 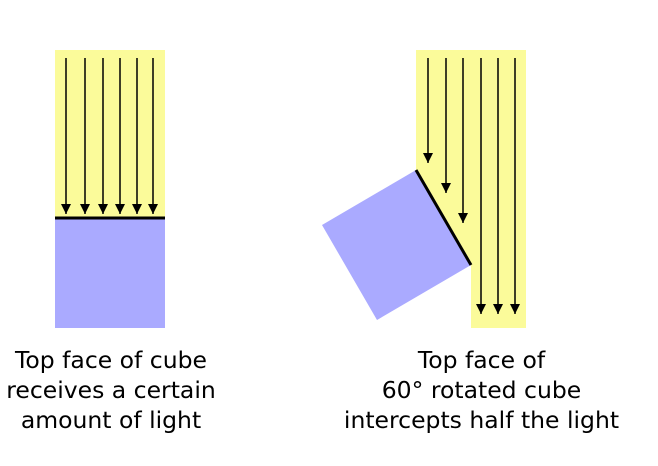 I want to click on caption-line: amount of light, so click(x=111, y=420).